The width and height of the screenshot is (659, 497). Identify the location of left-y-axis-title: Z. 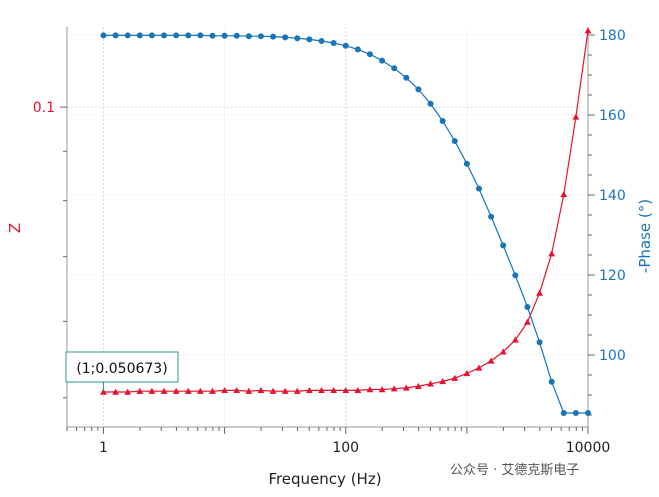
(15, 228).